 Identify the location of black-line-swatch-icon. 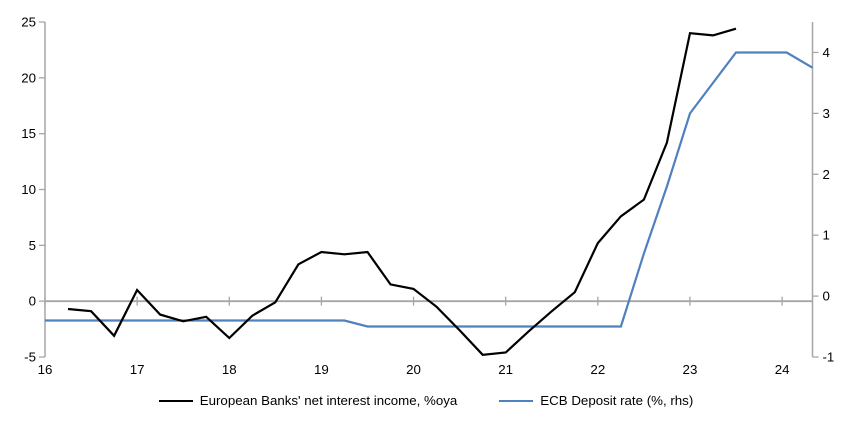
(175, 400).